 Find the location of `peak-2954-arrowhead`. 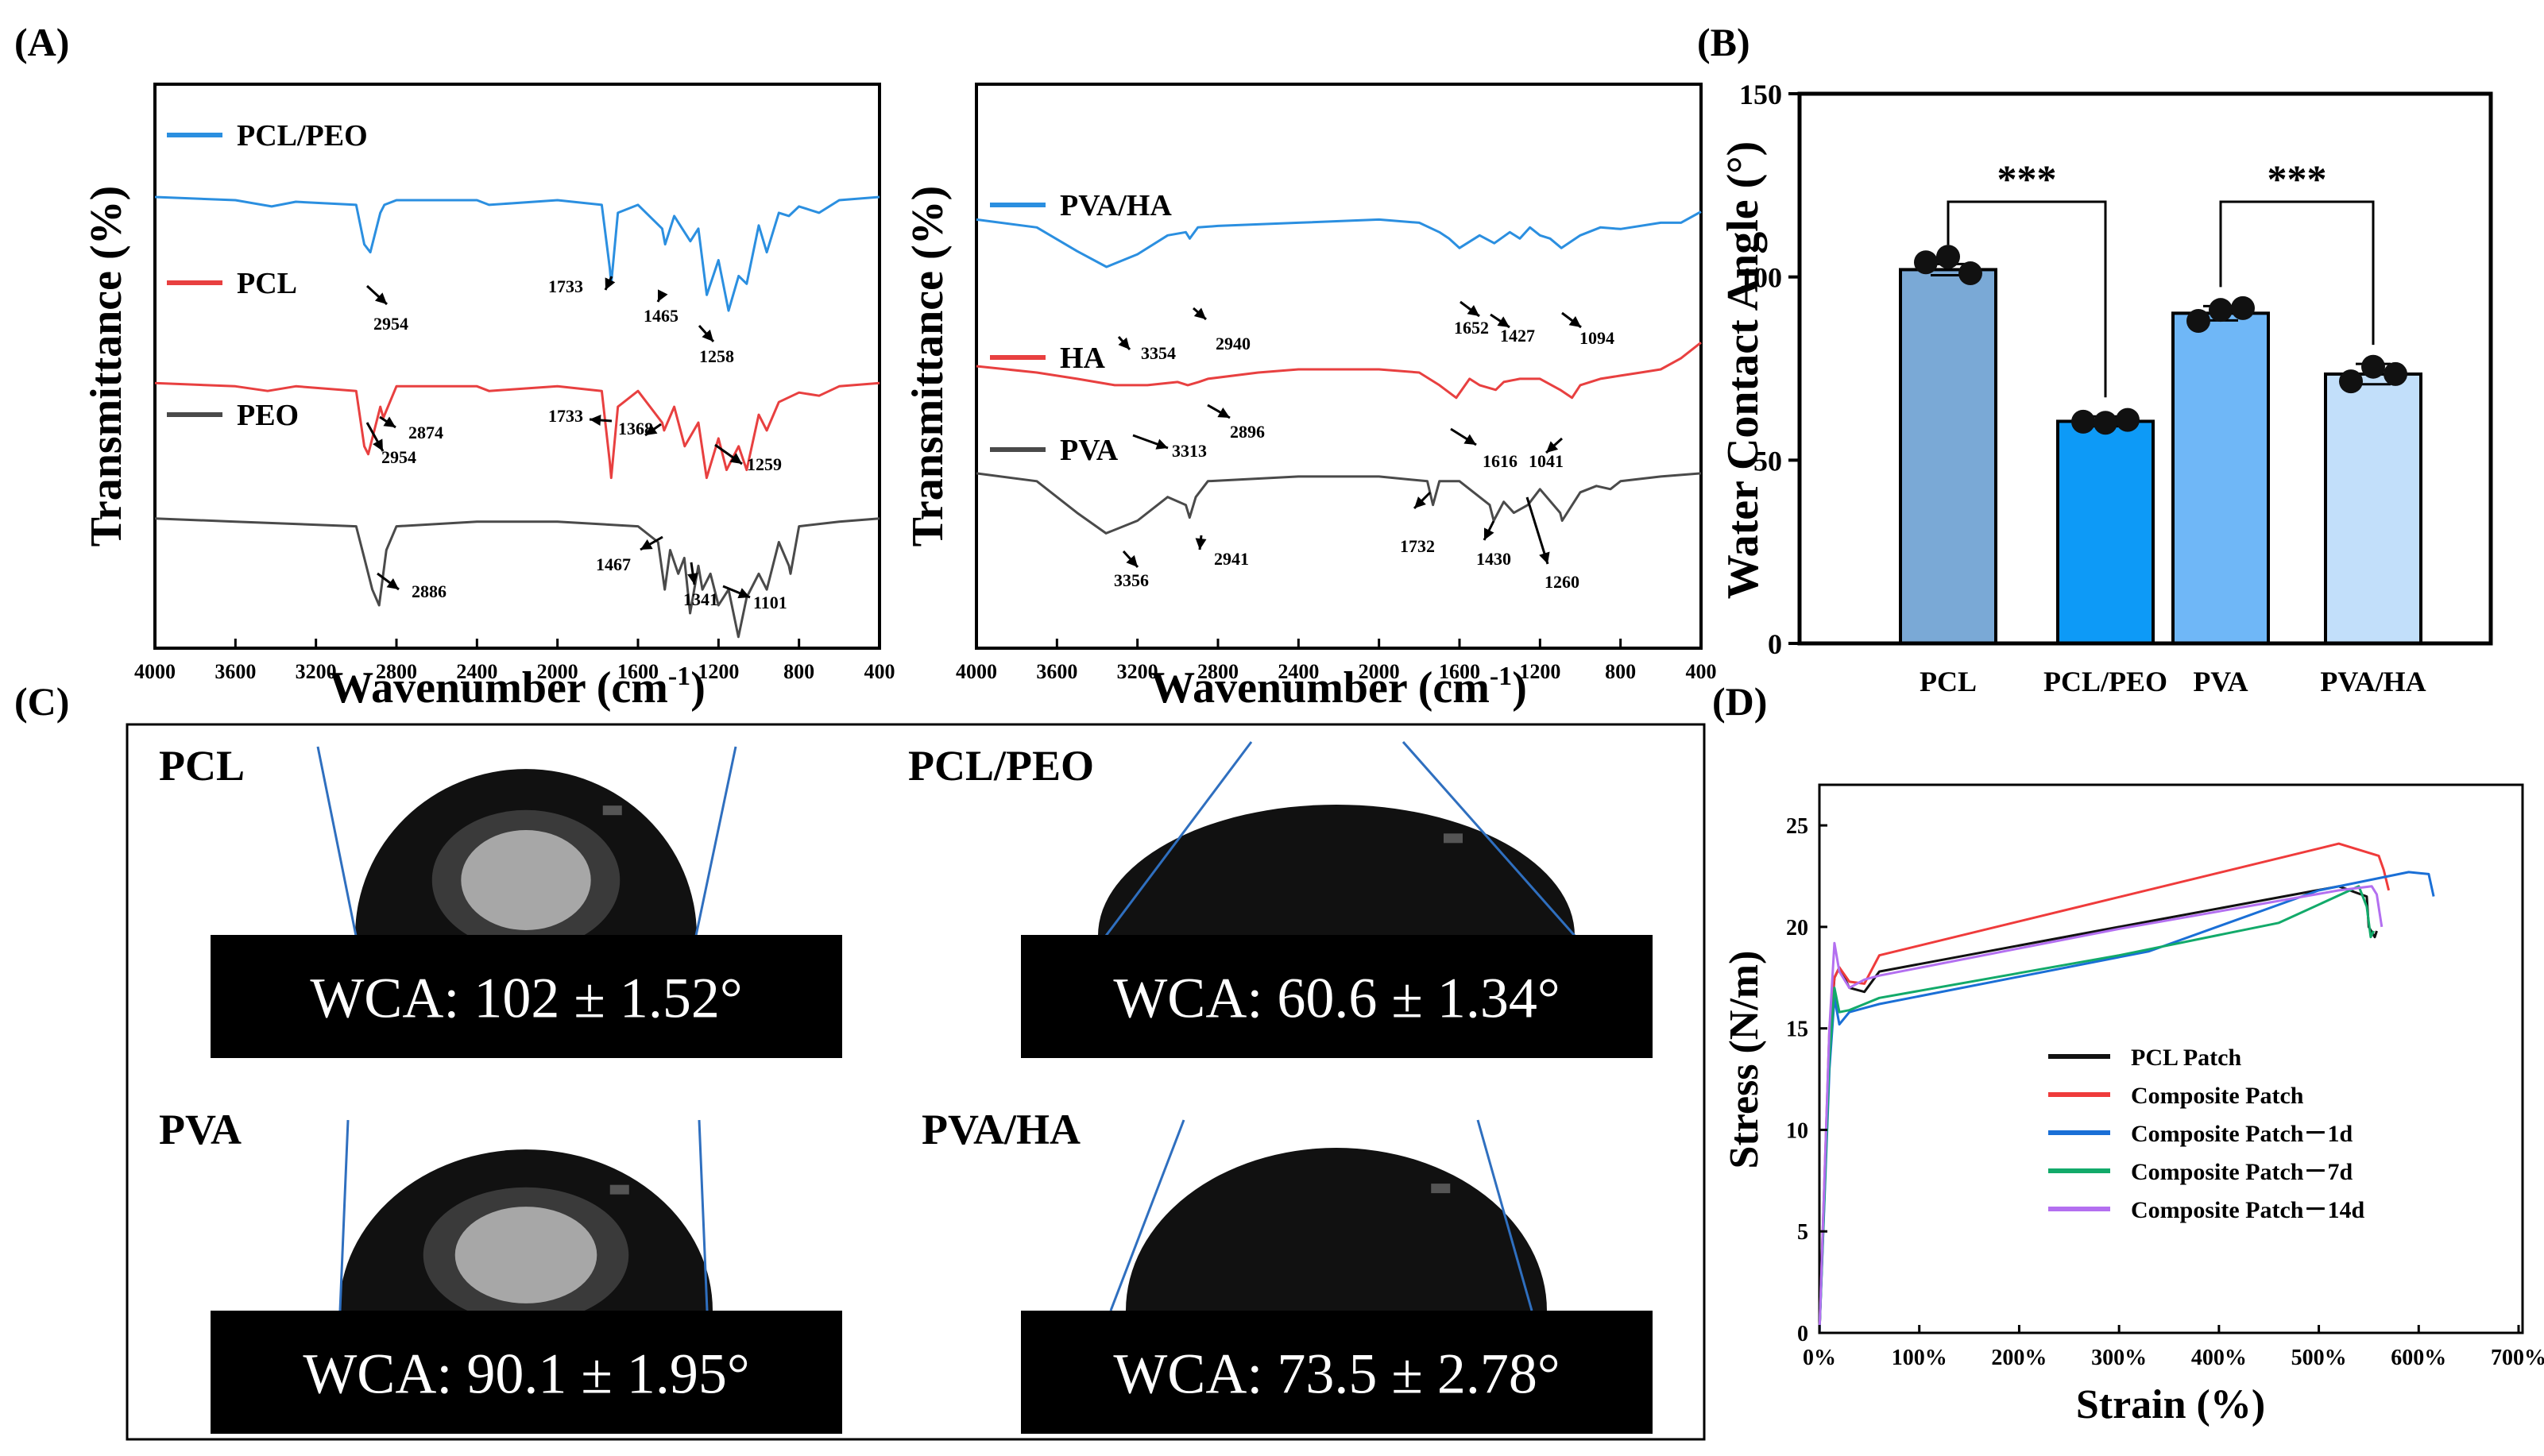

peak-2954-arrowhead is located at coordinates (378, 444).